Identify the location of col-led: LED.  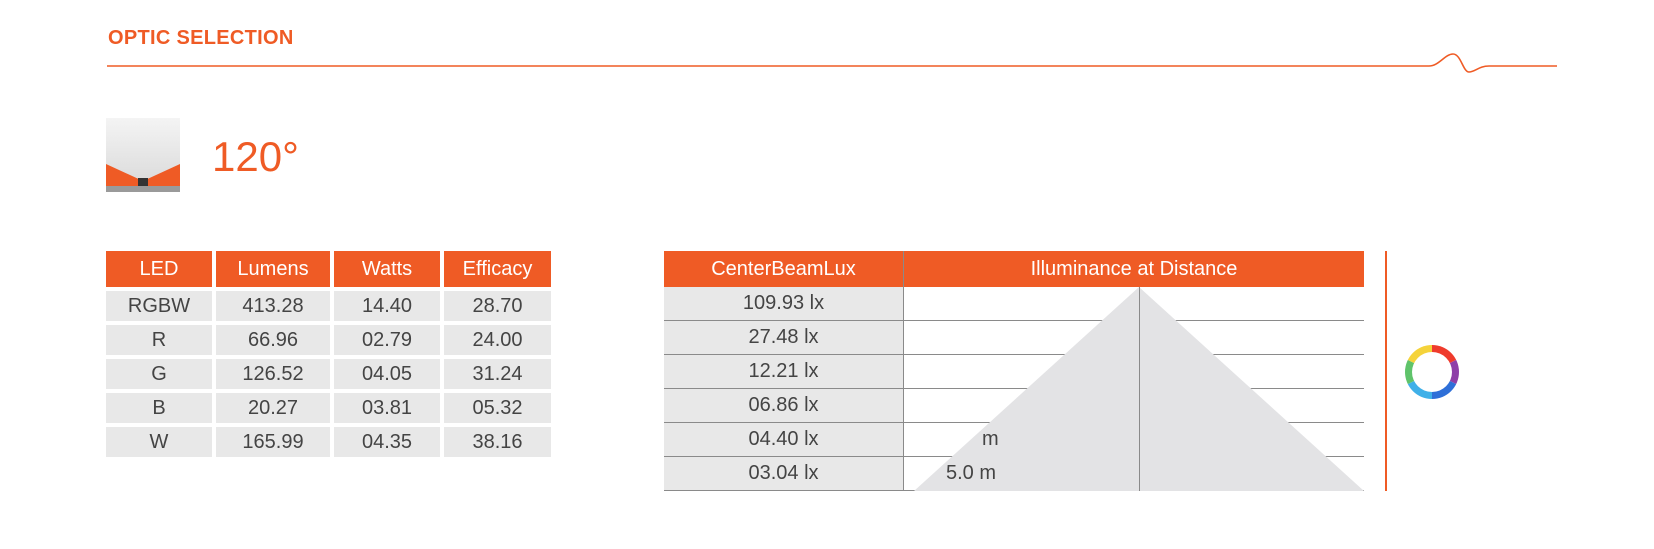
(159, 269).